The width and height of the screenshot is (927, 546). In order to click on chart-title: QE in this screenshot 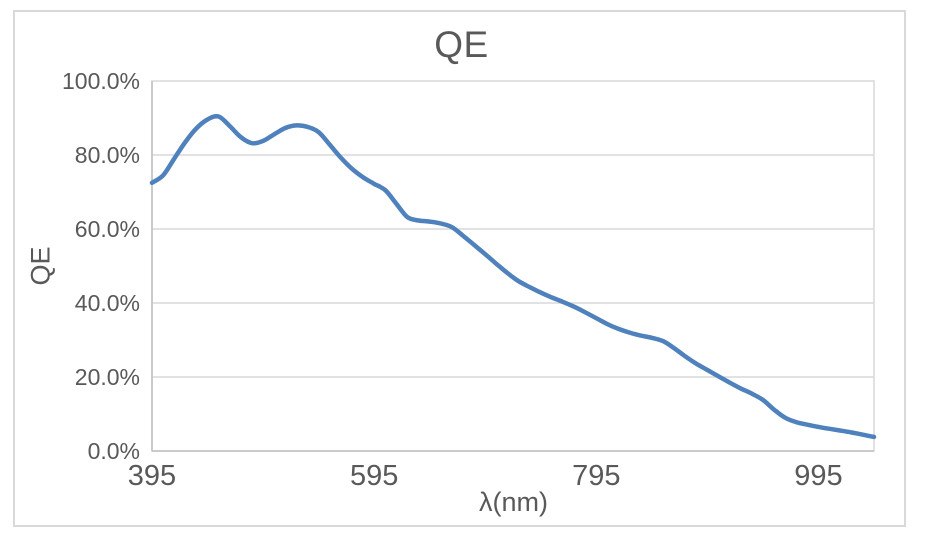, I will do `click(461, 44)`.